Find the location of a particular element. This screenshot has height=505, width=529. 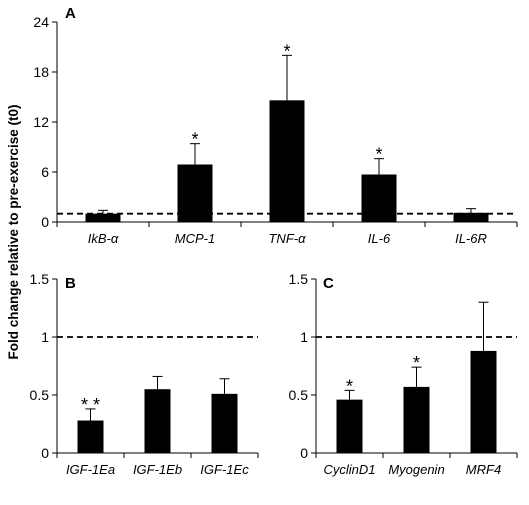

category-label: TNF-α is located at coordinates (287, 238).